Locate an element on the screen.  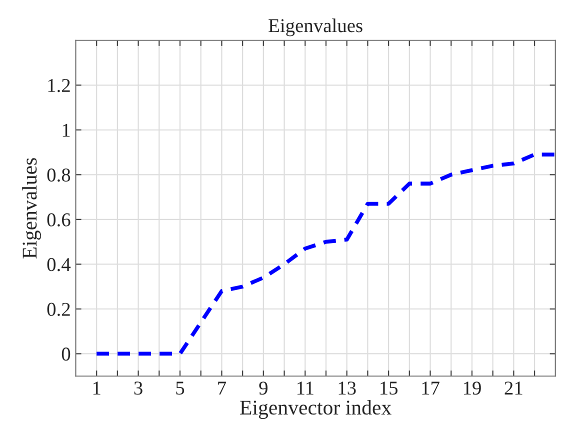
x-tick-label: 9 is located at coordinates (263, 388).